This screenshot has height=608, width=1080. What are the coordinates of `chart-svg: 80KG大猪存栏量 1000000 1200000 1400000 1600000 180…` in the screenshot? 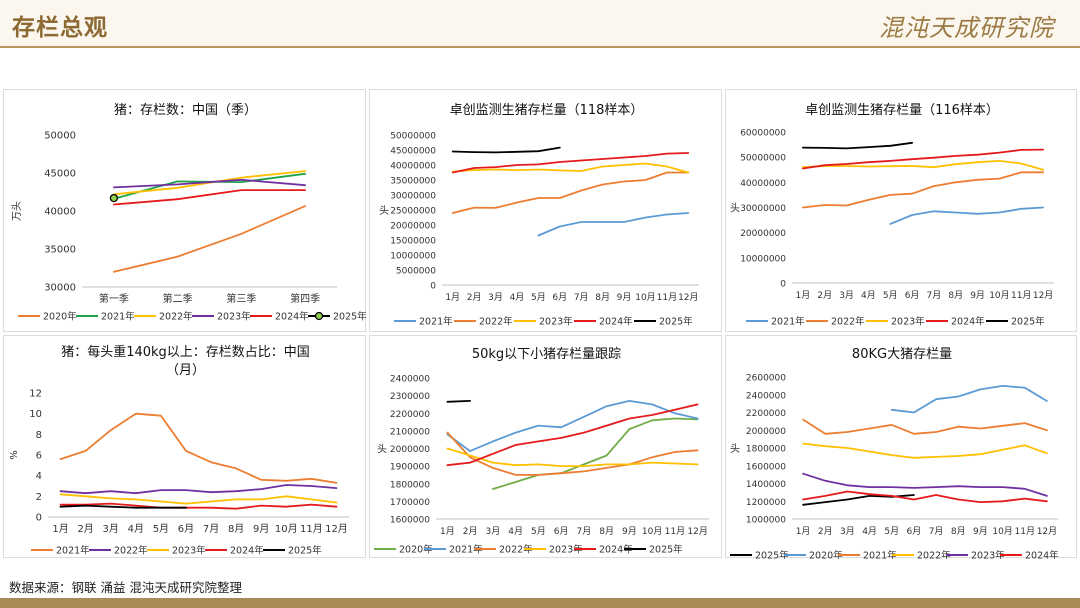 It's located at (894, 453).